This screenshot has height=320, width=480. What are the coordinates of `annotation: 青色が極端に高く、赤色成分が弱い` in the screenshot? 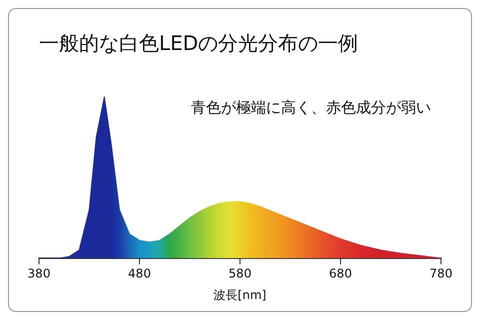 It's located at (311, 107).